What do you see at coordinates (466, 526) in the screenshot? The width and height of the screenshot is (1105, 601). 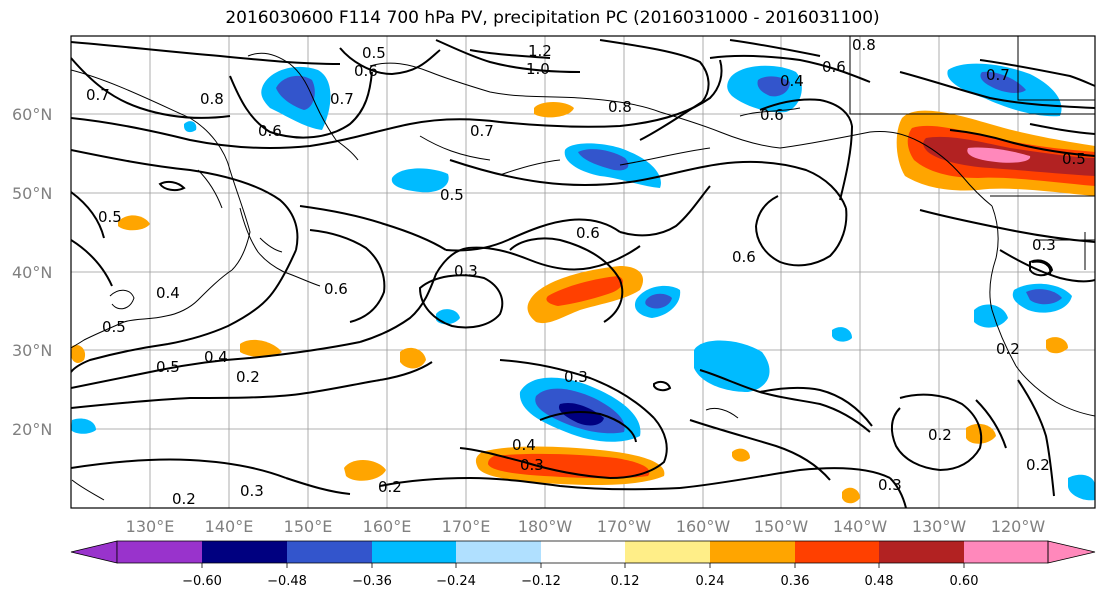 I see `lon-label: 170°E` at bounding box center [466, 526].